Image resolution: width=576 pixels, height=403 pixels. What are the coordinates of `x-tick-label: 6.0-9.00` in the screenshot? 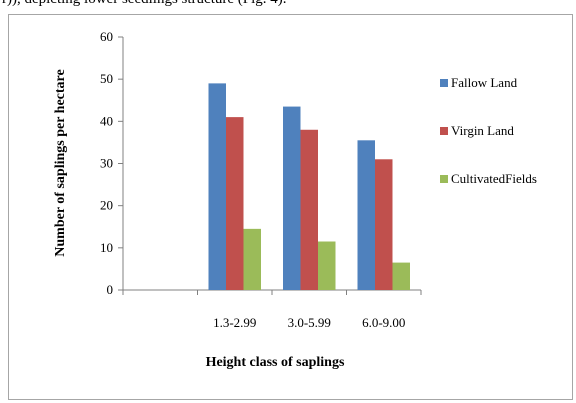 It's located at (383, 322).